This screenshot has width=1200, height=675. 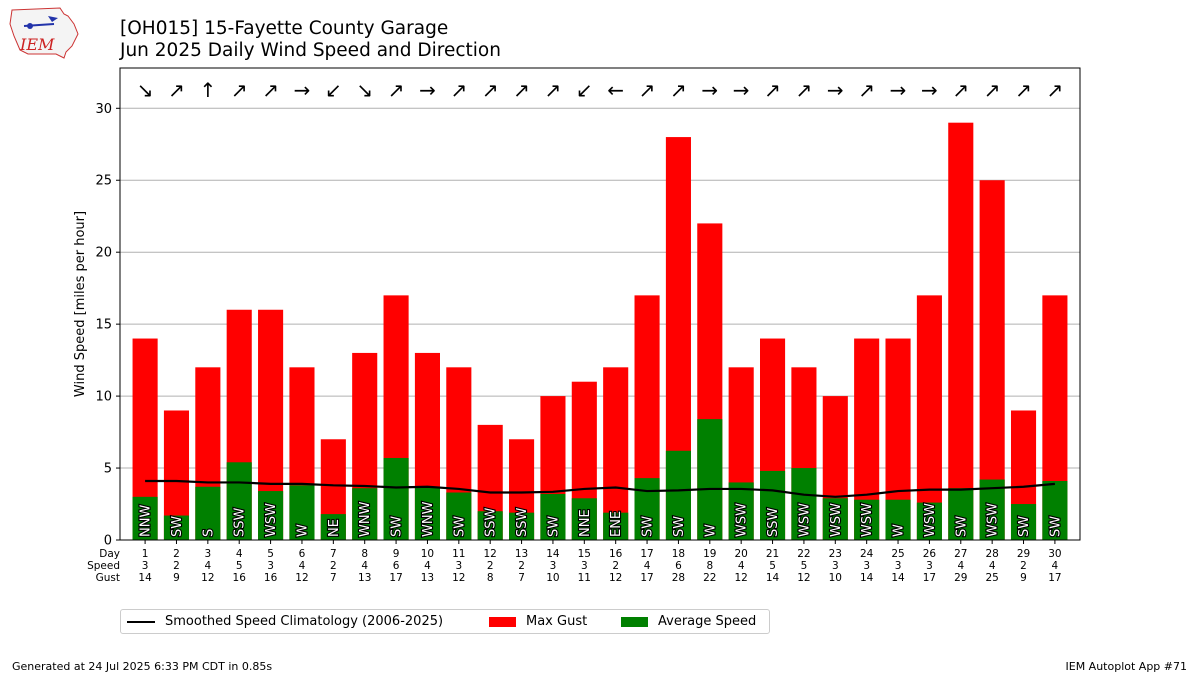 I want to click on gust-label: 29, so click(x=960, y=578).